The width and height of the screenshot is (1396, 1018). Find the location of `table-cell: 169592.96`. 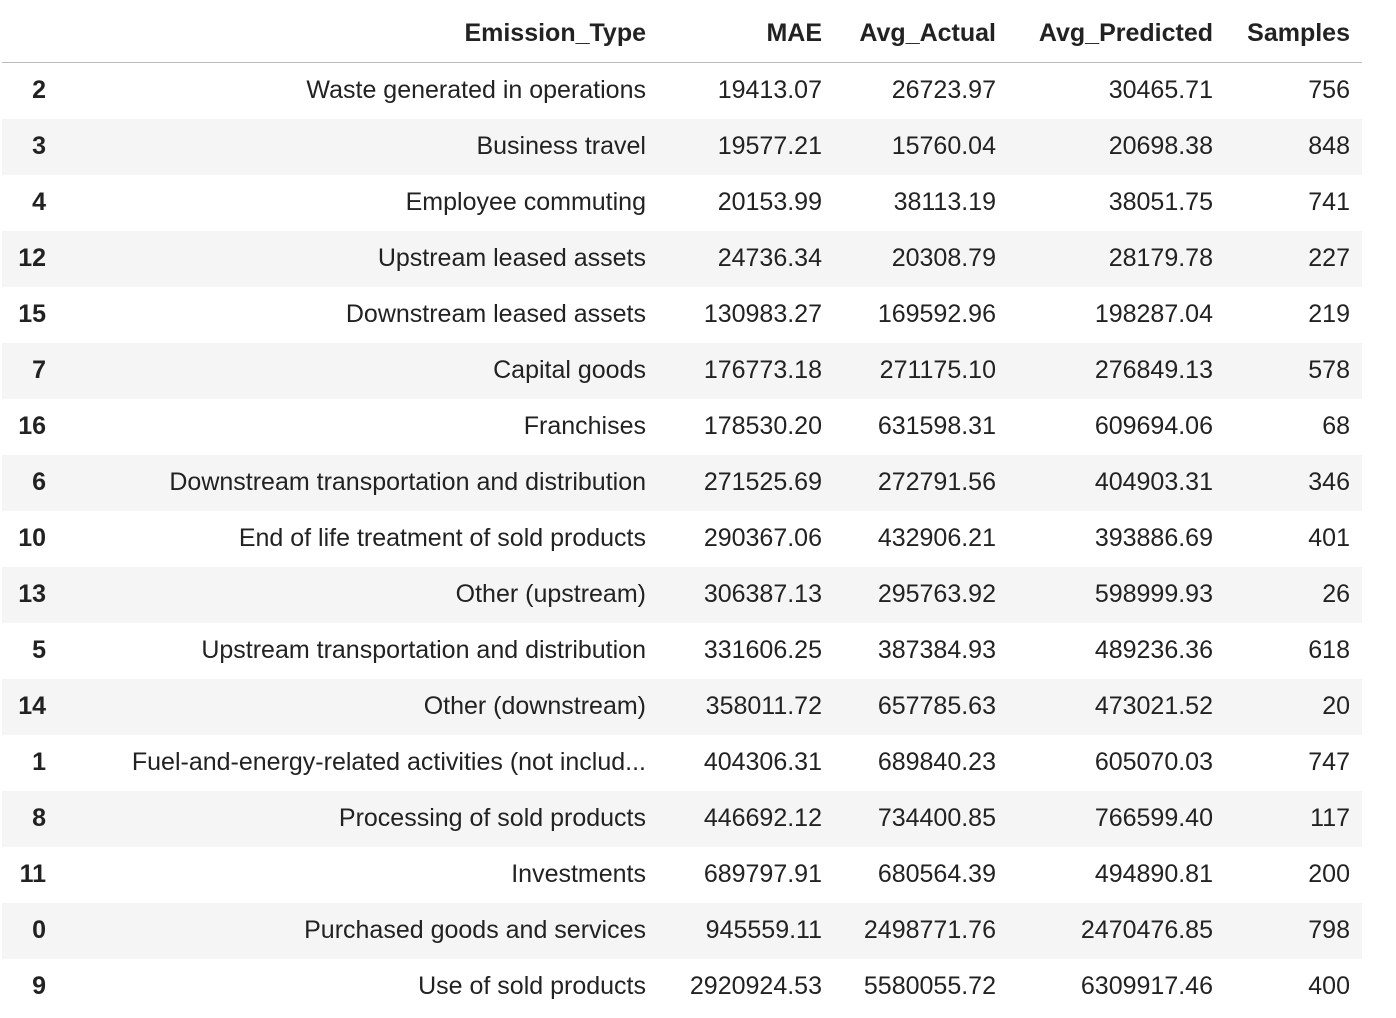

table-cell: 169592.96 is located at coordinates (936, 314).